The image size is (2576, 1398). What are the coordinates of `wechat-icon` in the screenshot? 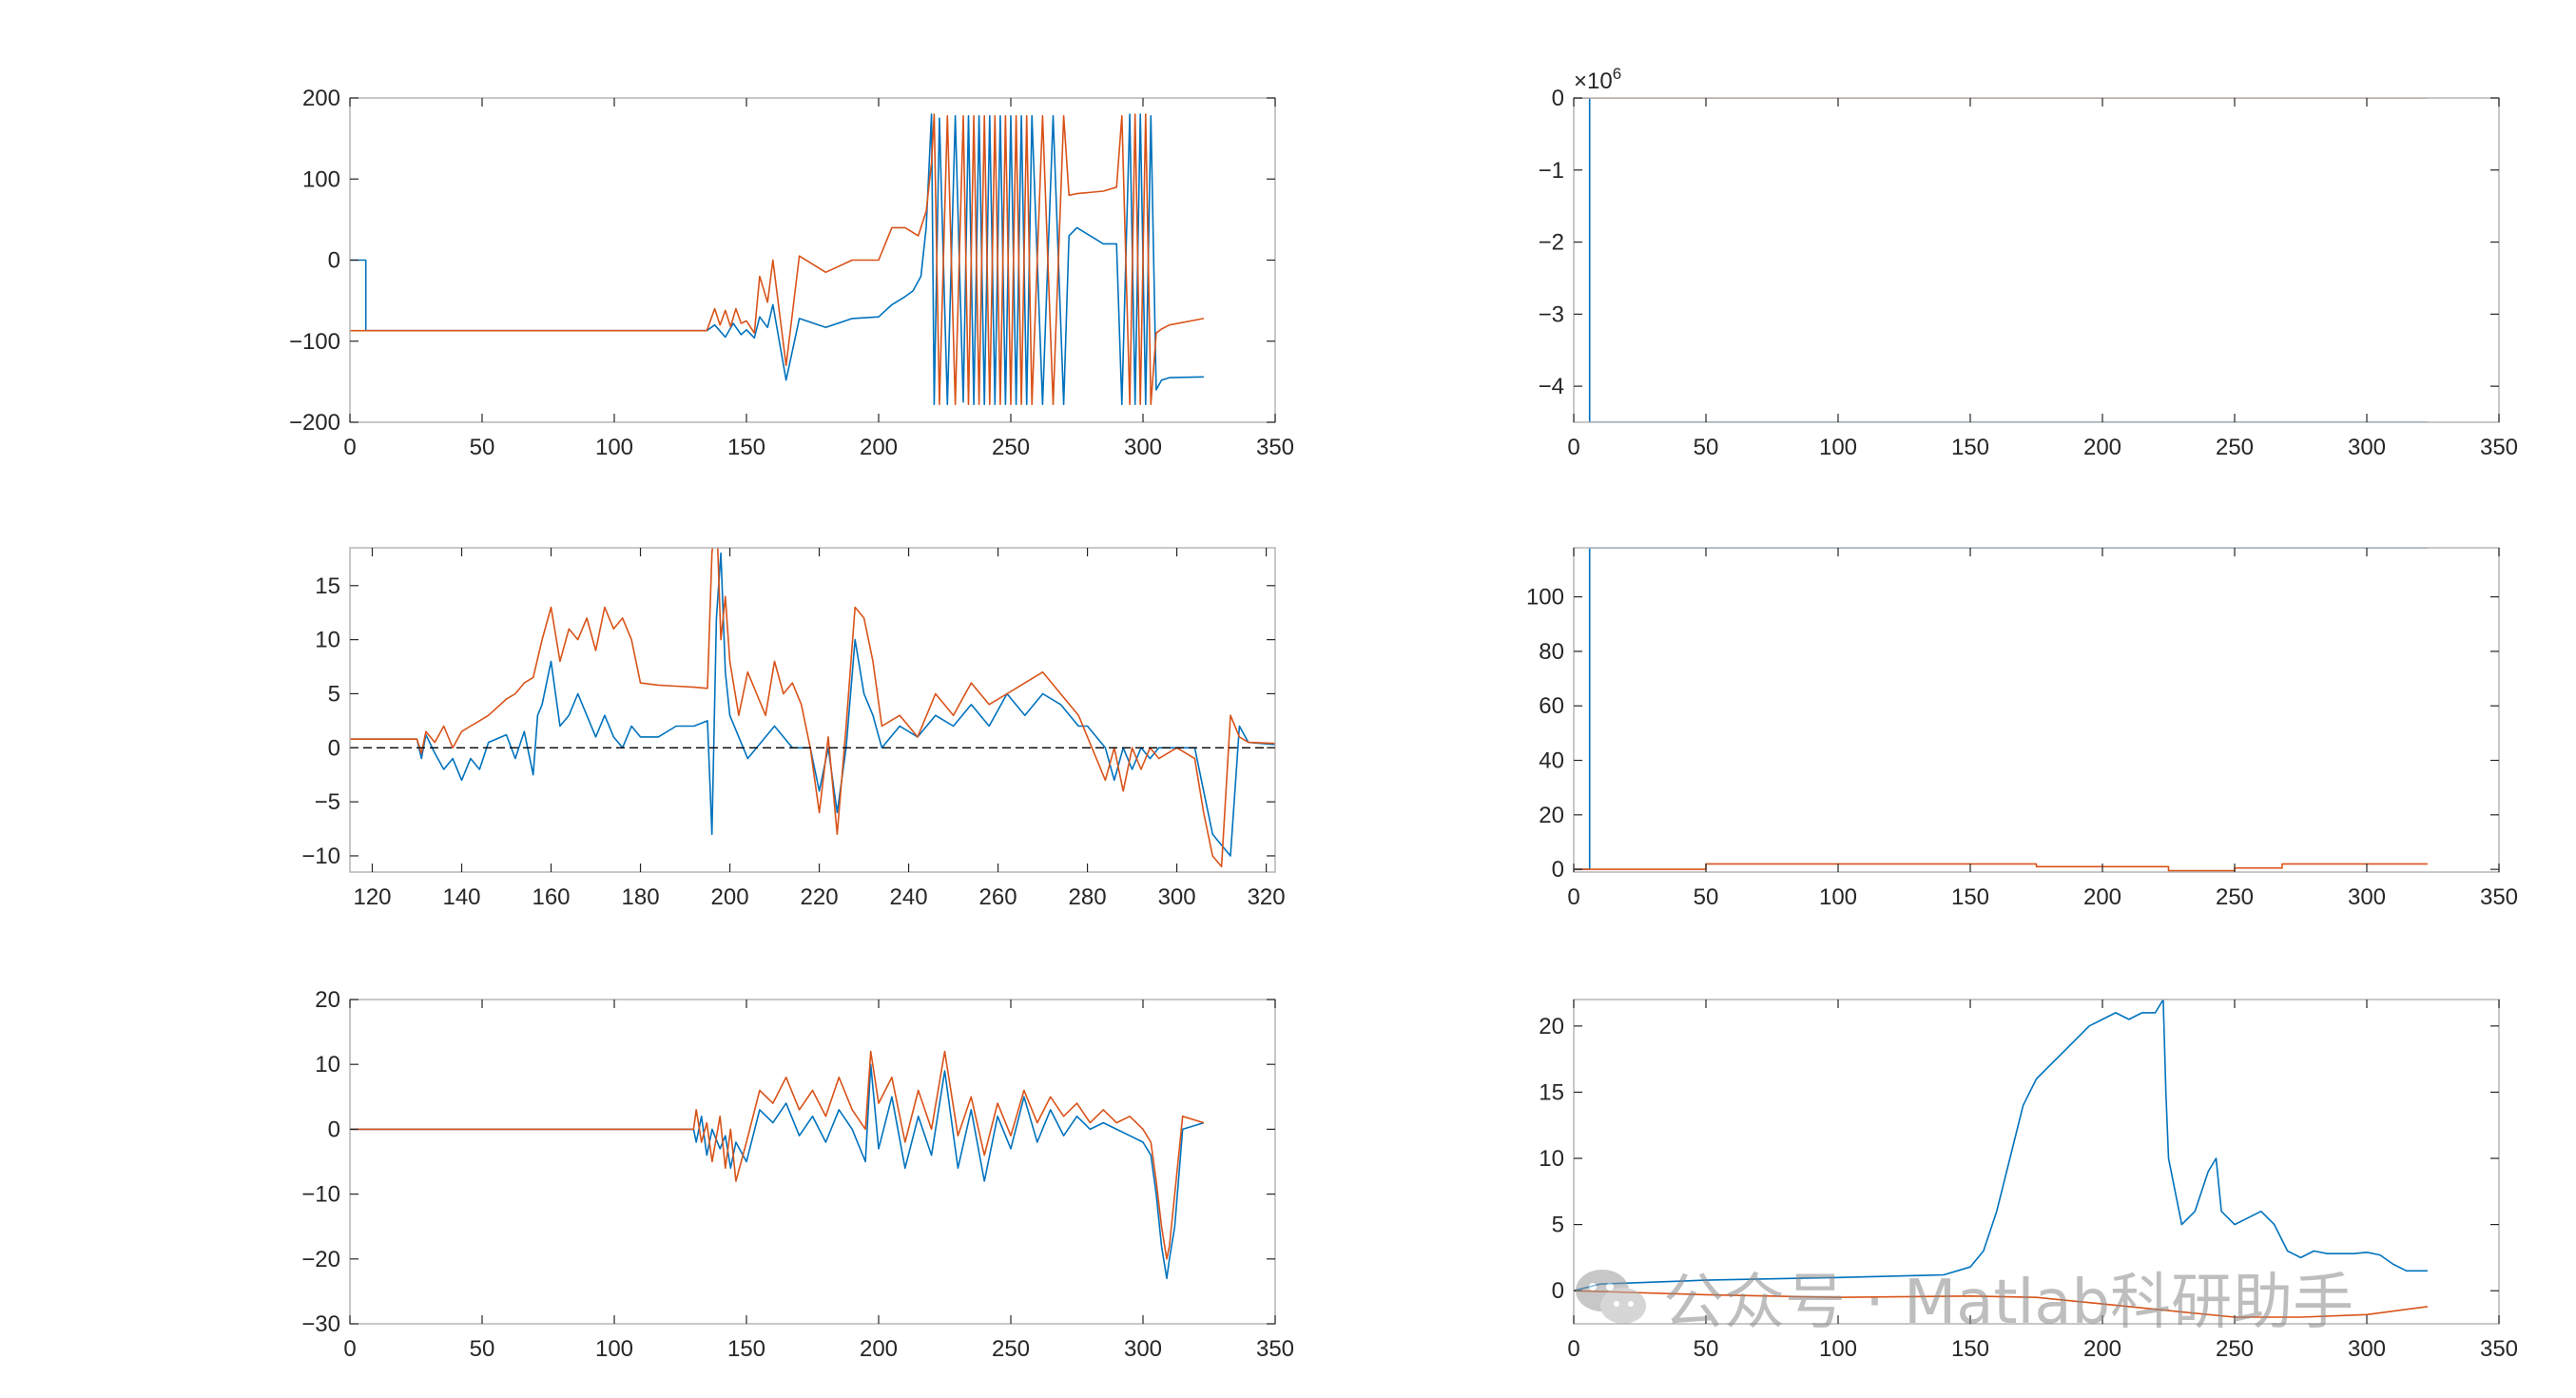 It's located at (1611, 1297).